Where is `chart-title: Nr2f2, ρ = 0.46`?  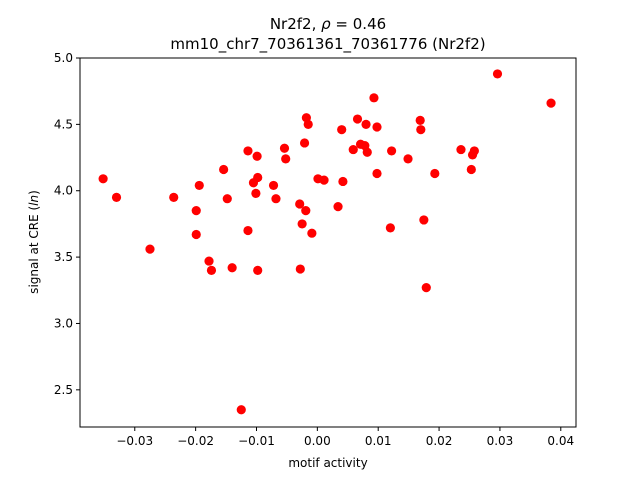 chart-title: Nr2f2, ρ = 0.46 is located at coordinates (328, 24).